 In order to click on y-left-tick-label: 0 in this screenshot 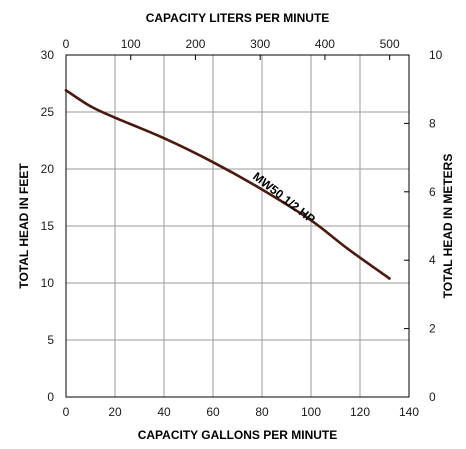, I will do `click(50, 397)`.